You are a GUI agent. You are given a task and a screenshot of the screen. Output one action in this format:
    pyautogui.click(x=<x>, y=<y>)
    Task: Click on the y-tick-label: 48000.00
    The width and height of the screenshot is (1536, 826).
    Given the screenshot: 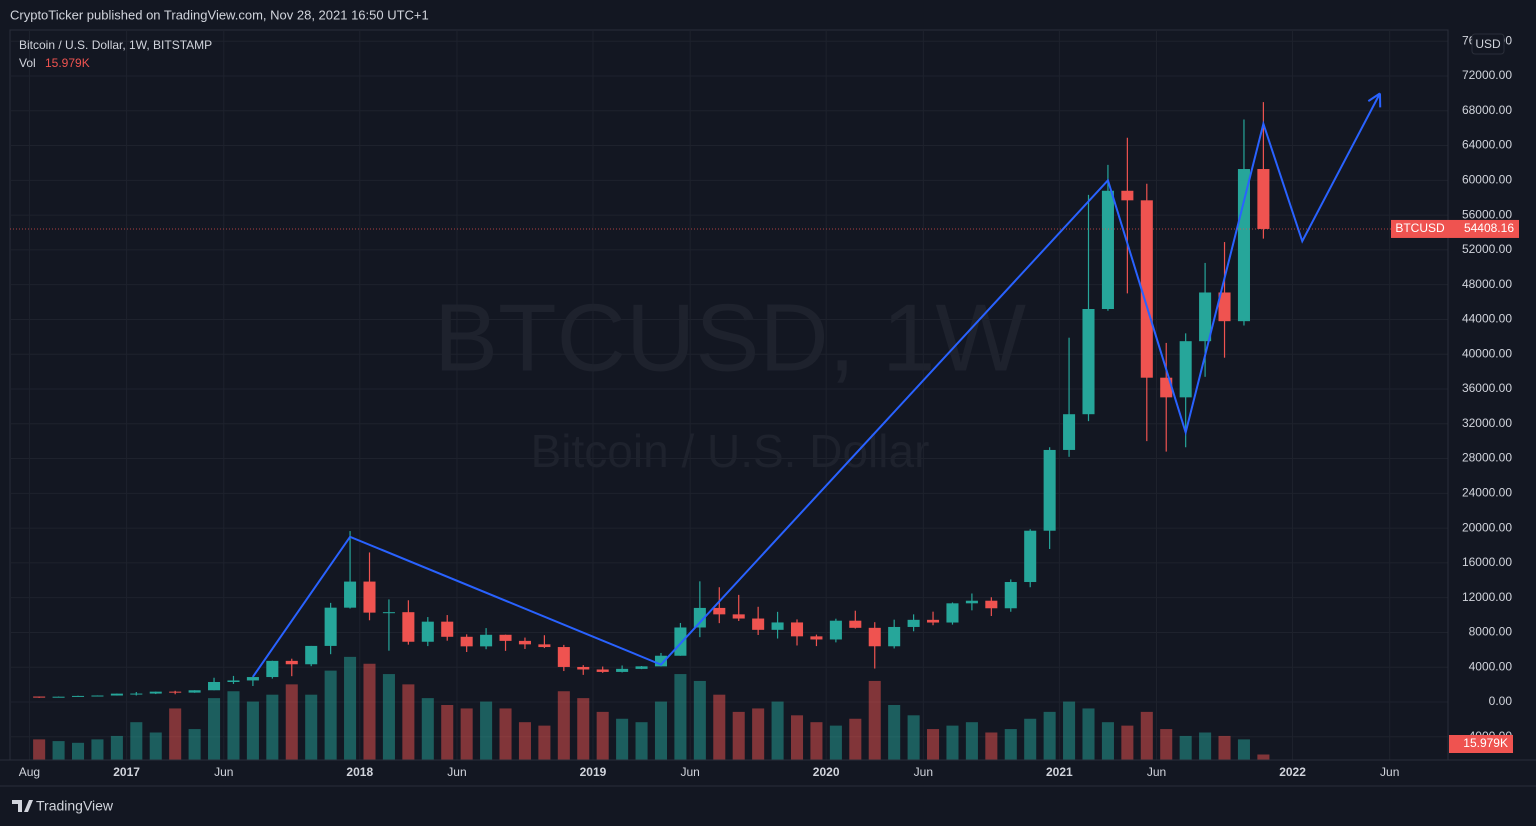 What is the action you would take?
    pyautogui.click(x=1487, y=284)
    